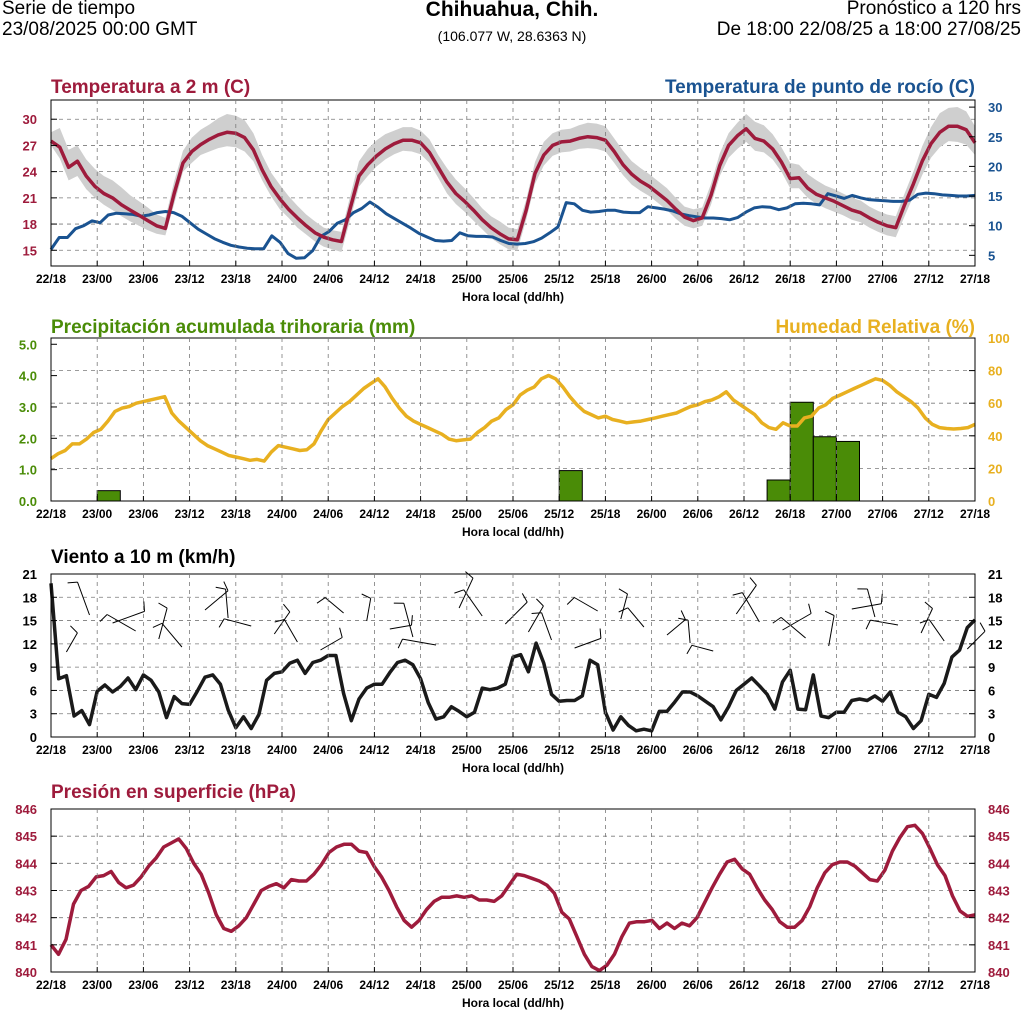  I want to click on x-tick-label: 24/18, so click(421, 514).